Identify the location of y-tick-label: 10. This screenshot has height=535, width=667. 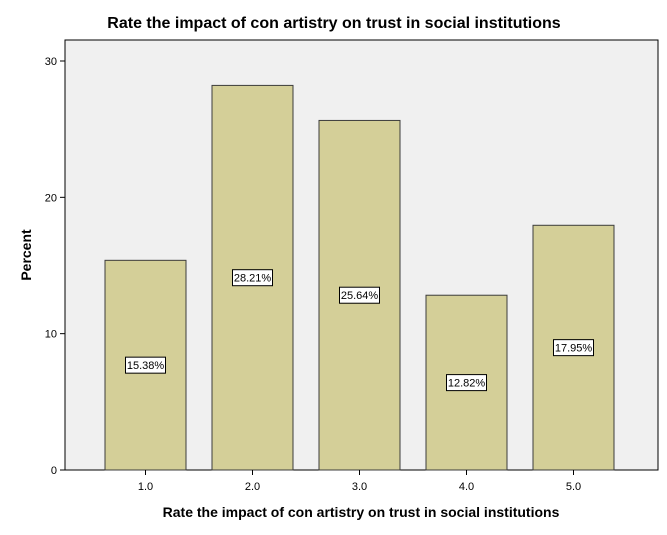
(51, 335).